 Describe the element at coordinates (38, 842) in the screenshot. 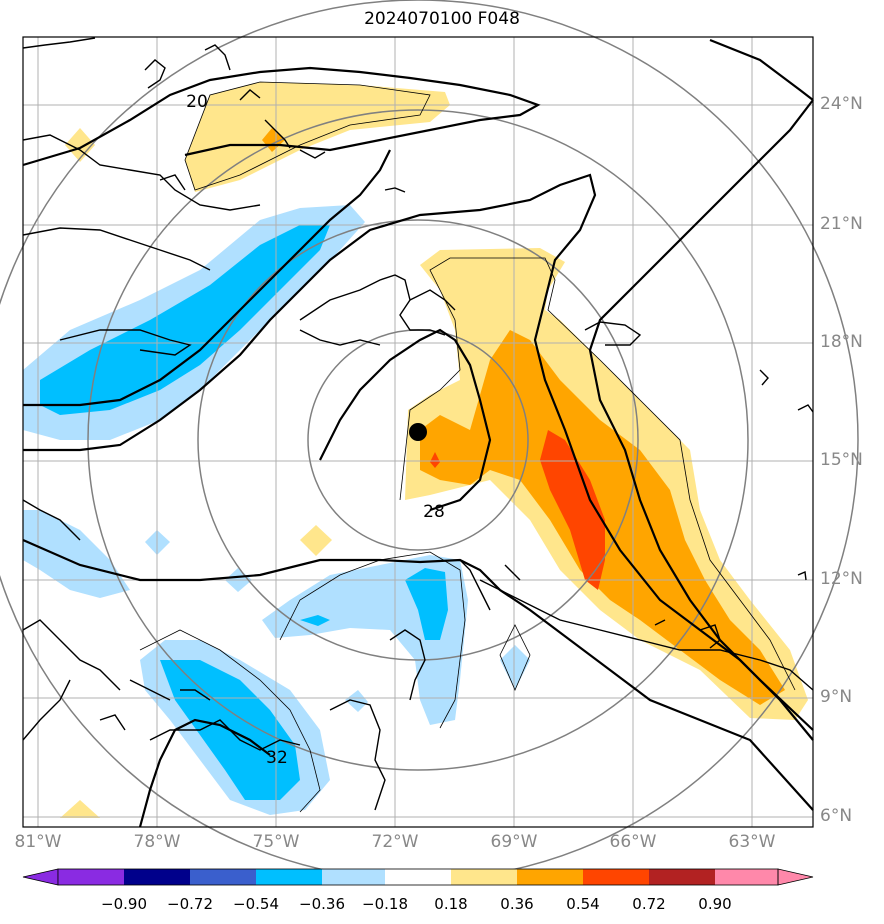

I see `lon-label: 81°W` at that location.